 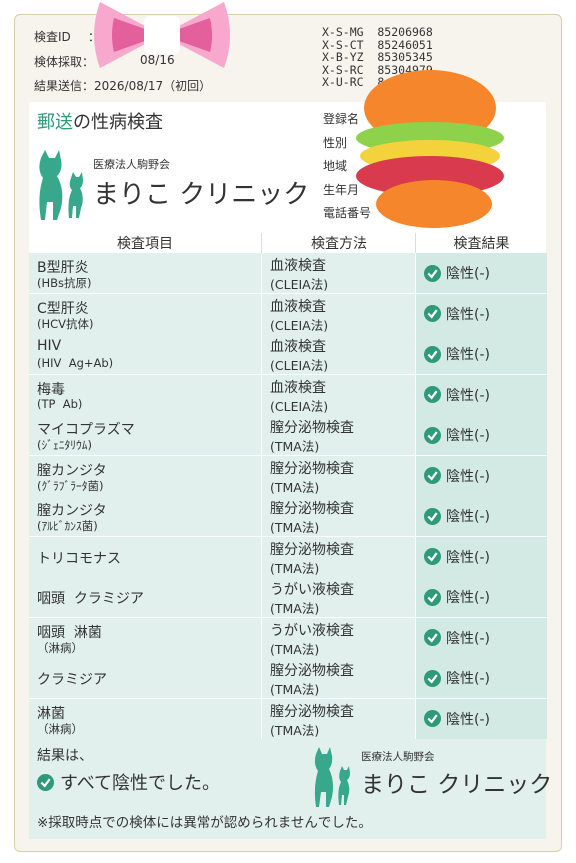 What do you see at coordinates (332, 777) in the screenshot?
I see `footer-cat-logo` at bounding box center [332, 777].